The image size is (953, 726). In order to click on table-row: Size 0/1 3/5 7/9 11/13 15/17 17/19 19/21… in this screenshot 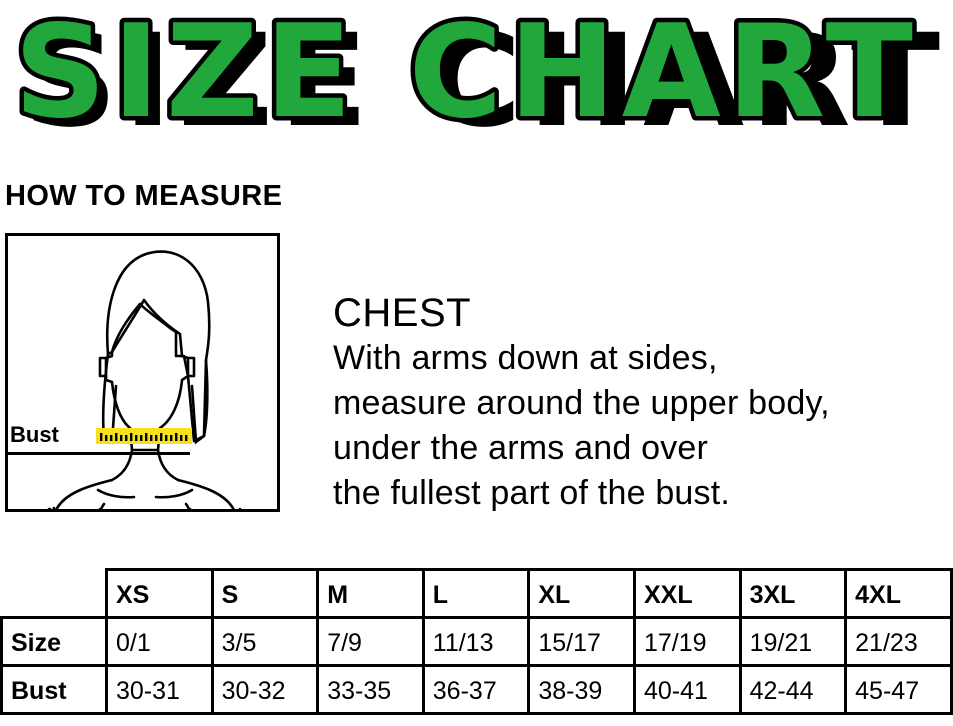, I will do `click(476, 641)`.